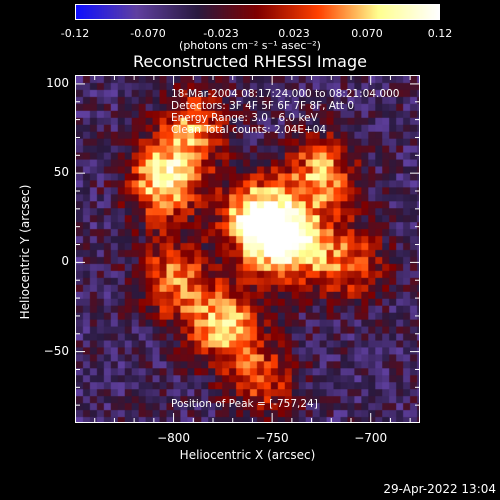 The width and height of the screenshot is (500, 500). Describe the element at coordinates (440, 33) in the screenshot. I see `colorbar-tick-label: 0.12` at that location.